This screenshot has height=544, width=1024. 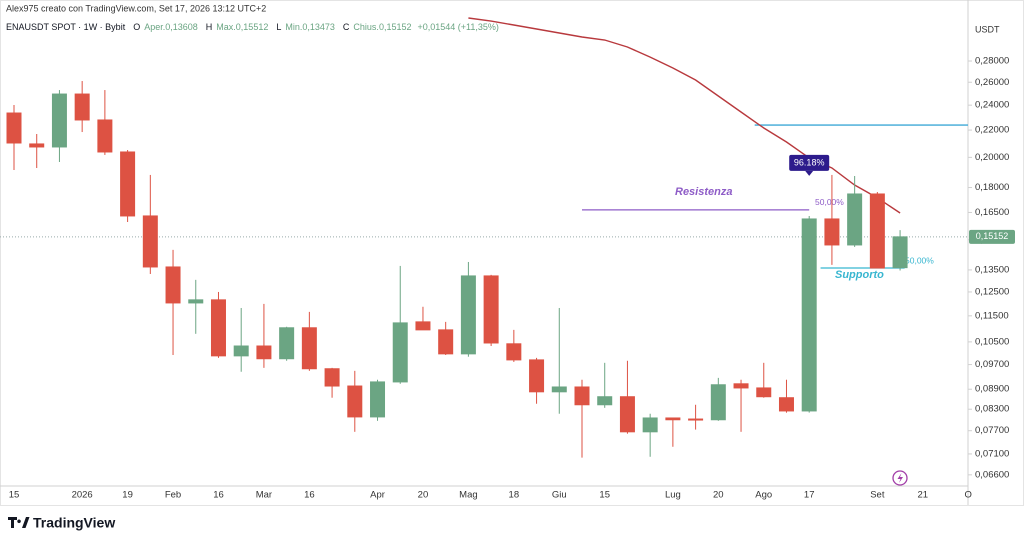 What do you see at coordinates (992, 389) in the screenshot?
I see `y-tick-label: 0,08900` at bounding box center [992, 389].